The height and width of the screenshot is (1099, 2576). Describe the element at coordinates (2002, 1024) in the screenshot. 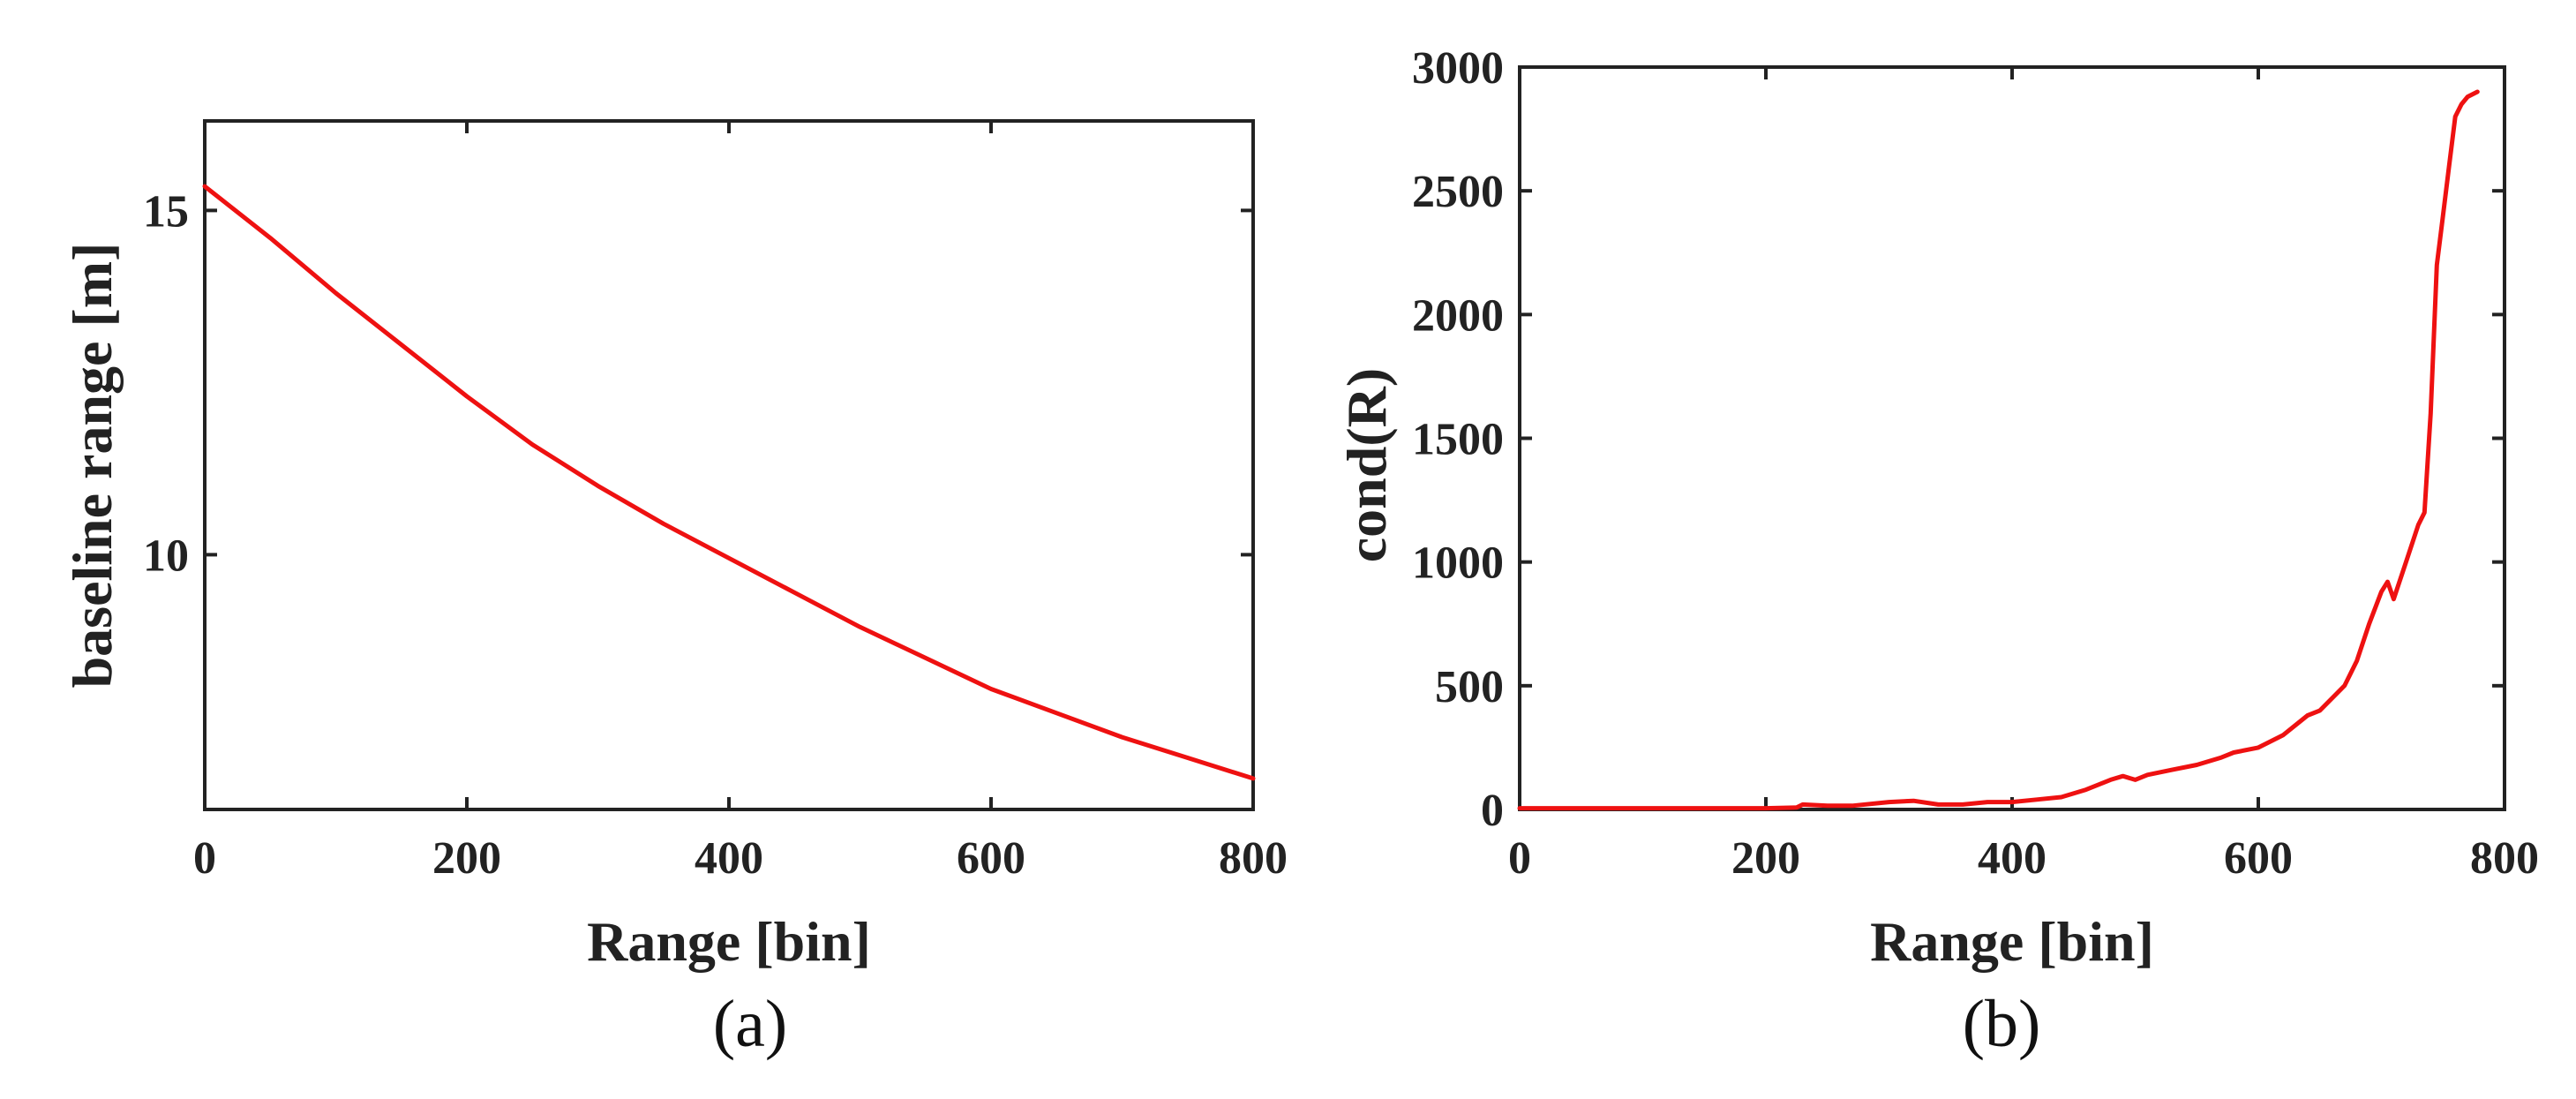

I see `panel-label-b: (b)` at that location.